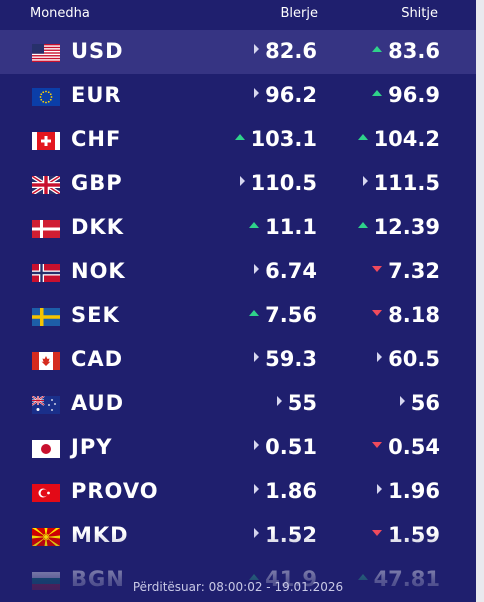  I want to click on buy-rate: 6.74, so click(285, 271).